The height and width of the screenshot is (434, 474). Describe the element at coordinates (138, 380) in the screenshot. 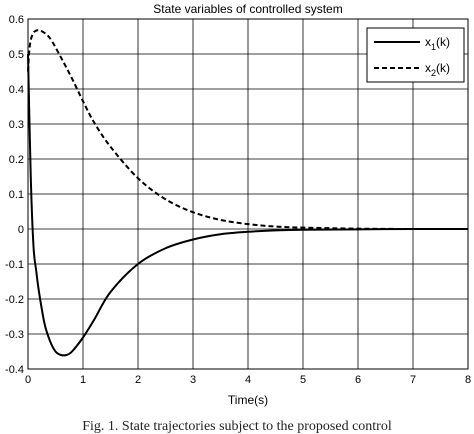

I see `x-tick-label: 2` at that location.